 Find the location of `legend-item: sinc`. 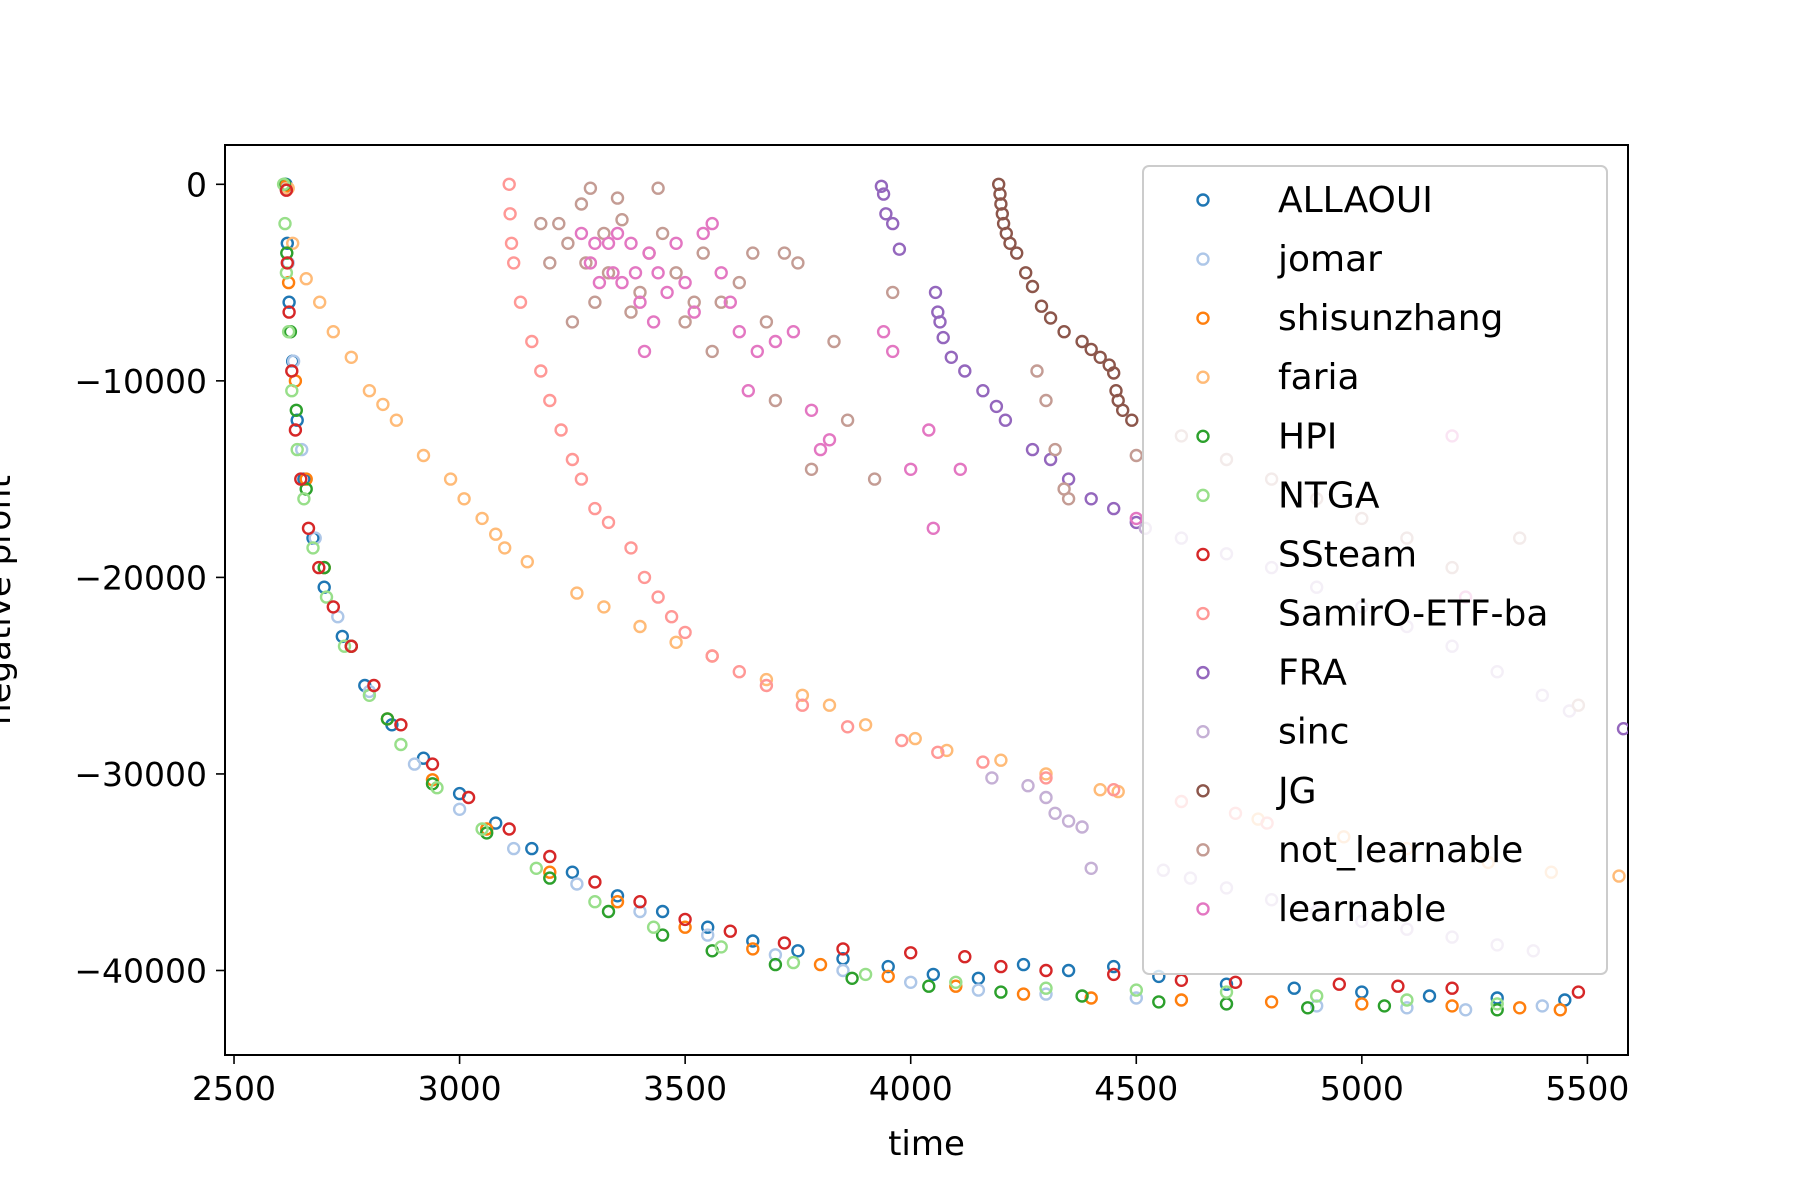

legend-item: sinc is located at coordinates (1272, 732).